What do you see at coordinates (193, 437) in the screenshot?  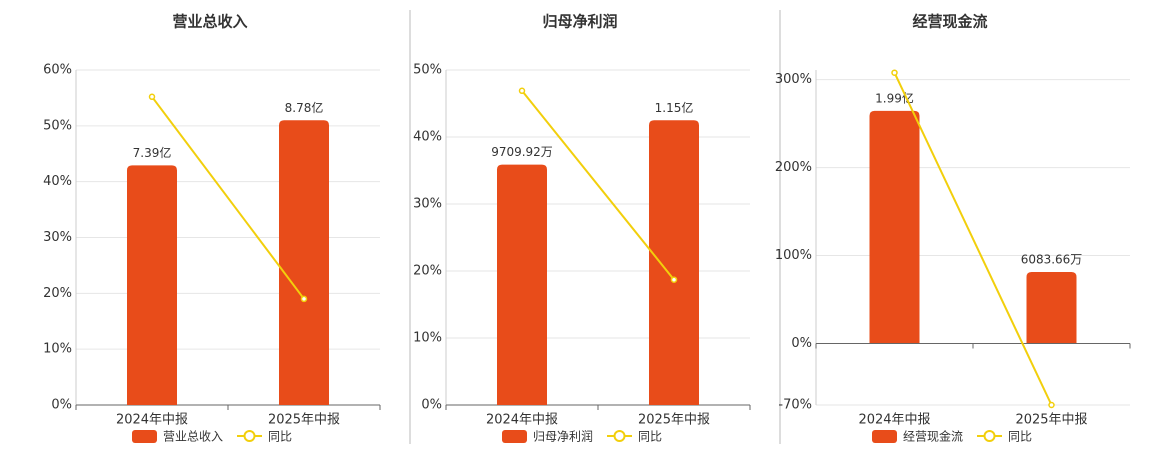 I see `legend-label: 营业总收入` at bounding box center [193, 437].